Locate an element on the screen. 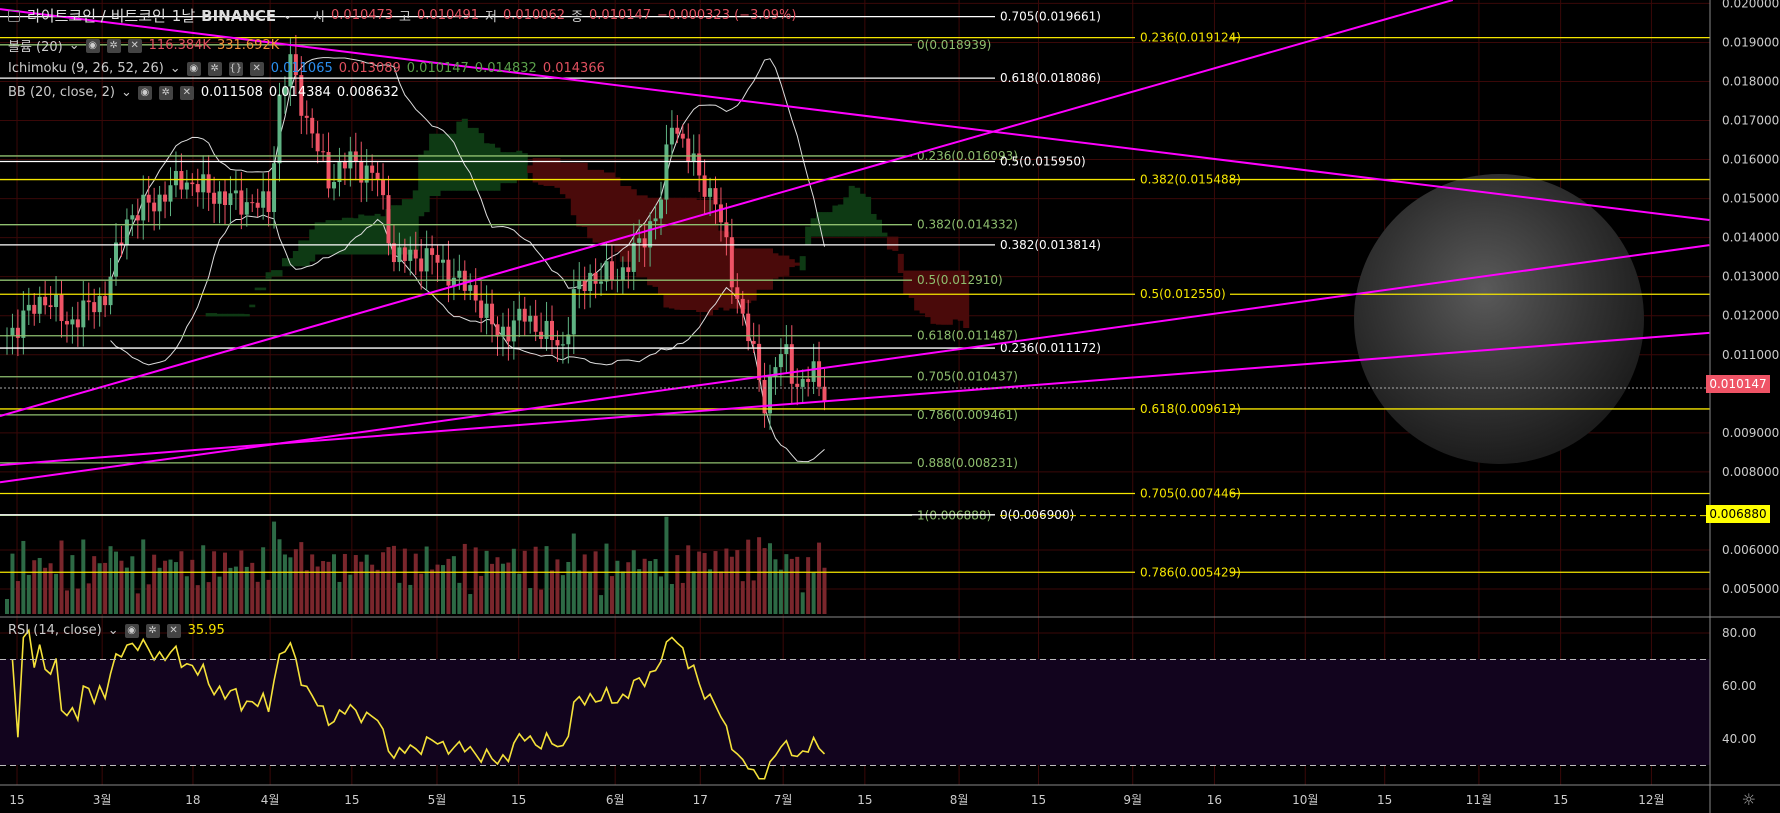 This screenshot has height=813, width=1780. fib-level-label: 0(0.006900) is located at coordinates (1037, 515).